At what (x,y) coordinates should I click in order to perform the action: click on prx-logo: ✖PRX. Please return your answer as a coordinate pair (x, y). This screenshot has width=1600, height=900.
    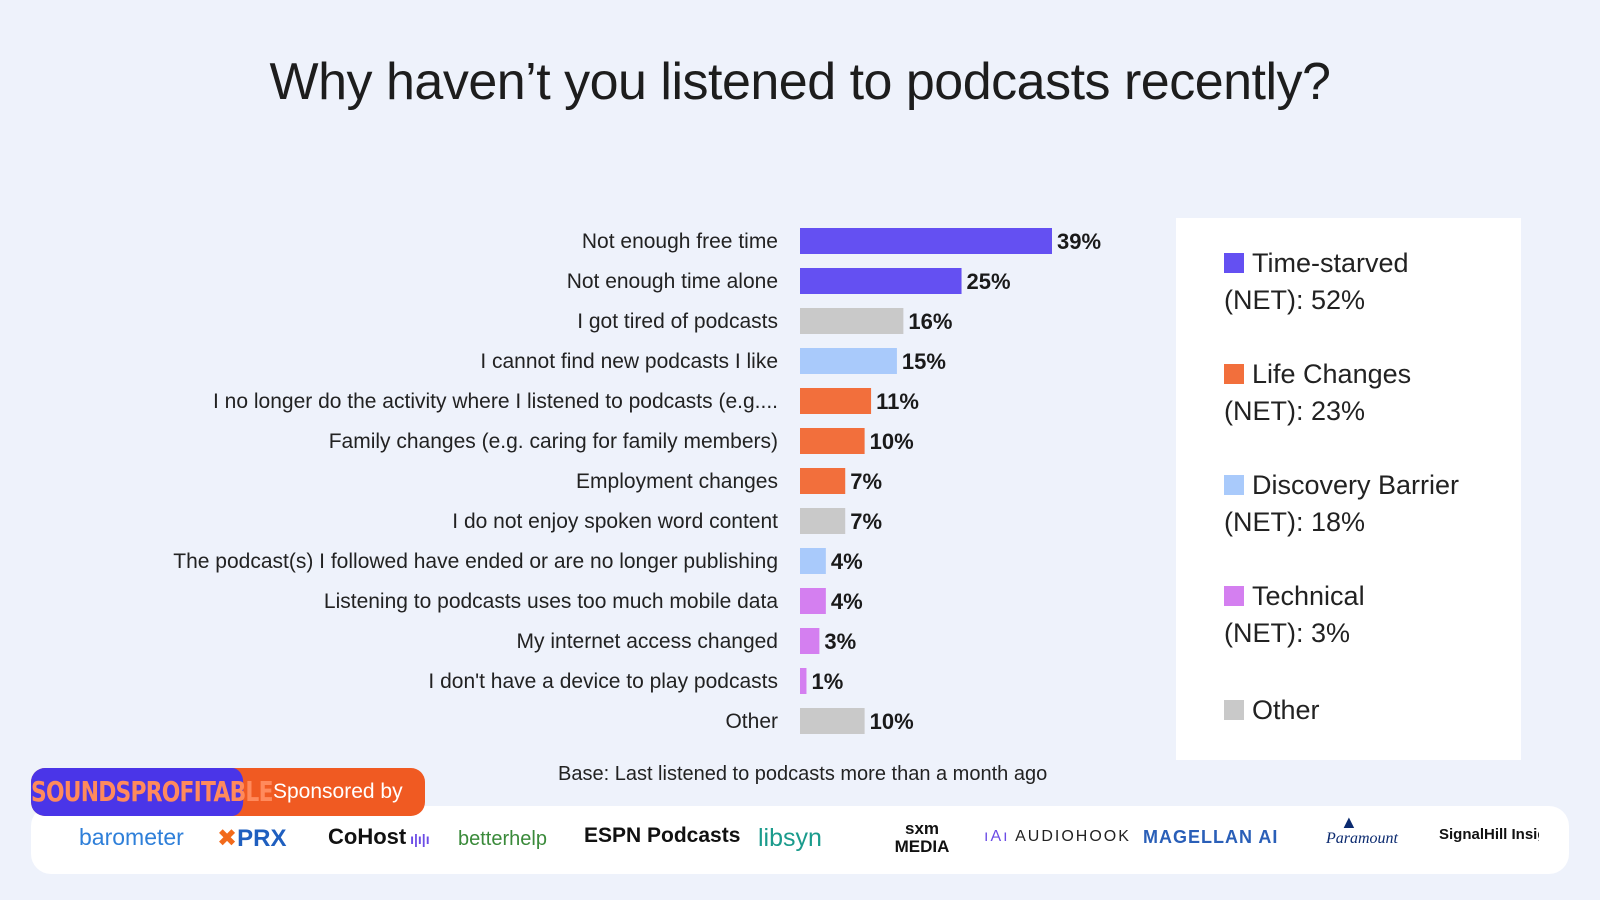
    Looking at the image, I should click on (251, 838).